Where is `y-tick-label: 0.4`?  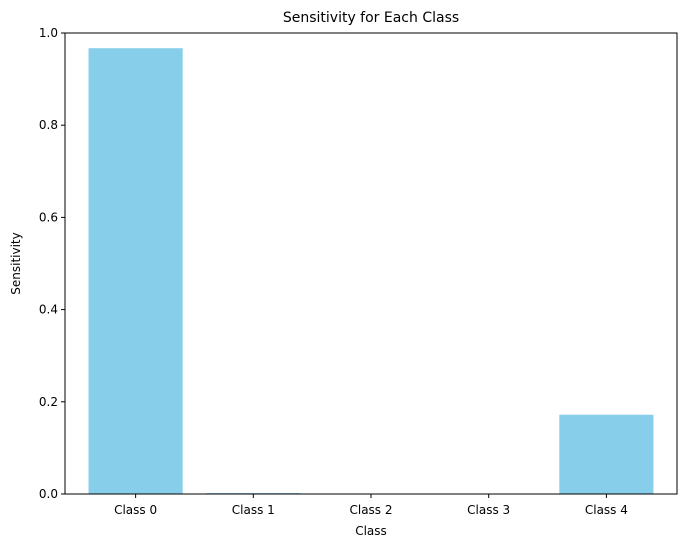 y-tick-label: 0.4 is located at coordinates (48, 310).